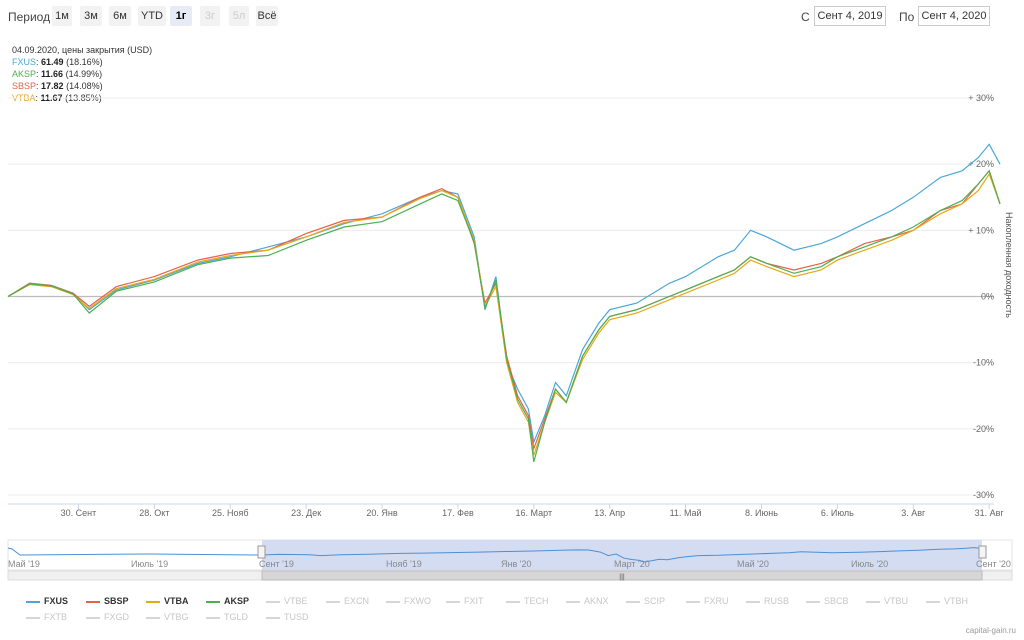 The width and height of the screenshot is (1024, 640). Describe the element at coordinates (84, 74) in the screenshot. I see `tooltip-series-percent: (14.99%)` at that location.